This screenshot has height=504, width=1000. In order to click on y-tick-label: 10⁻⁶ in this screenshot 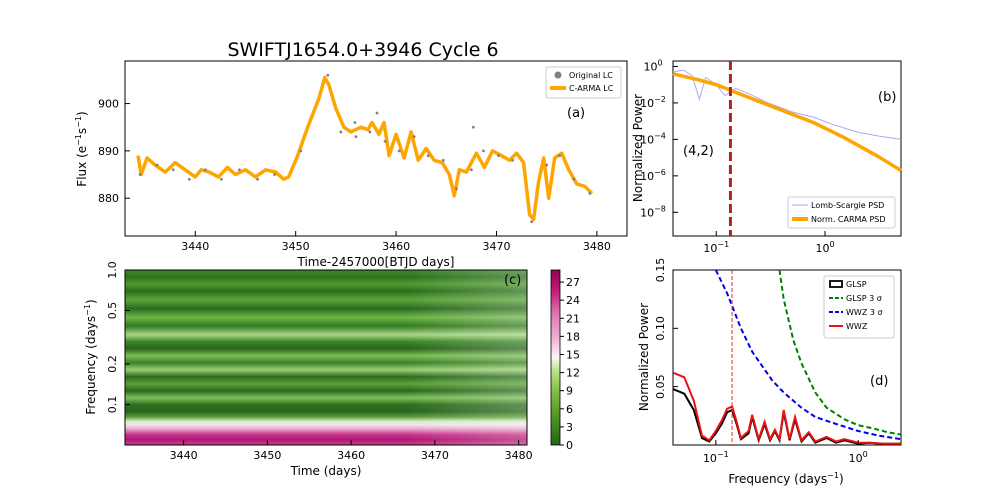, I will do `click(653, 175)`.